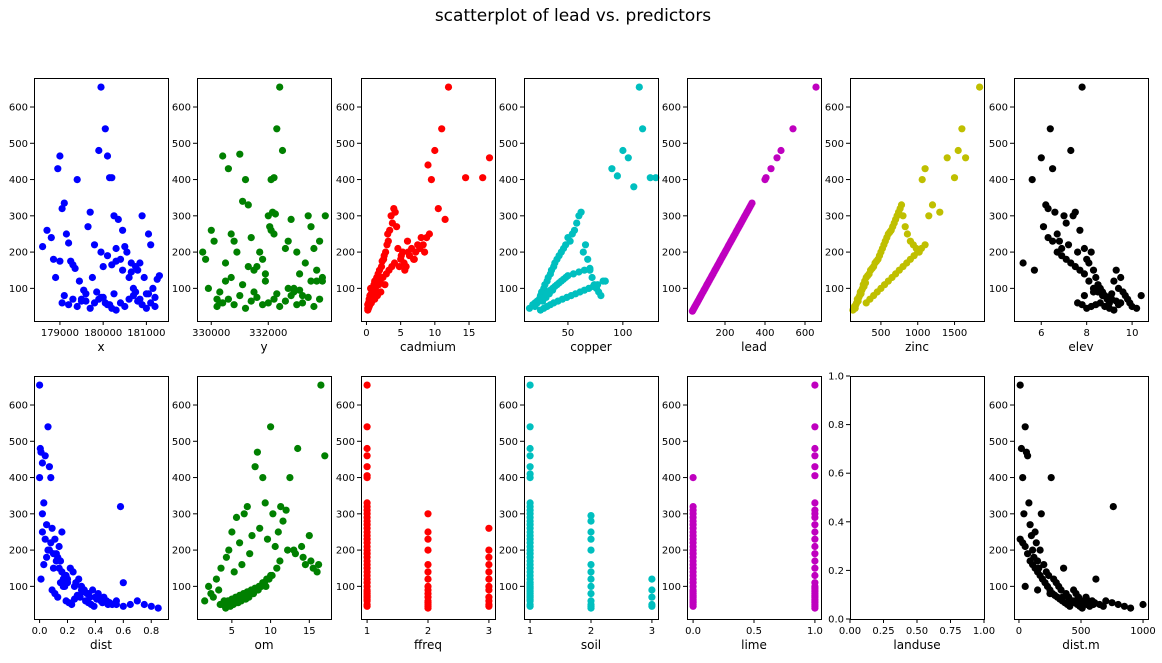 The width and height of the screenshot is (1162, 663). Describe the element at coordinates (40, 631) in the screenshot. I see `x-tick-label: 0.0` at that location.